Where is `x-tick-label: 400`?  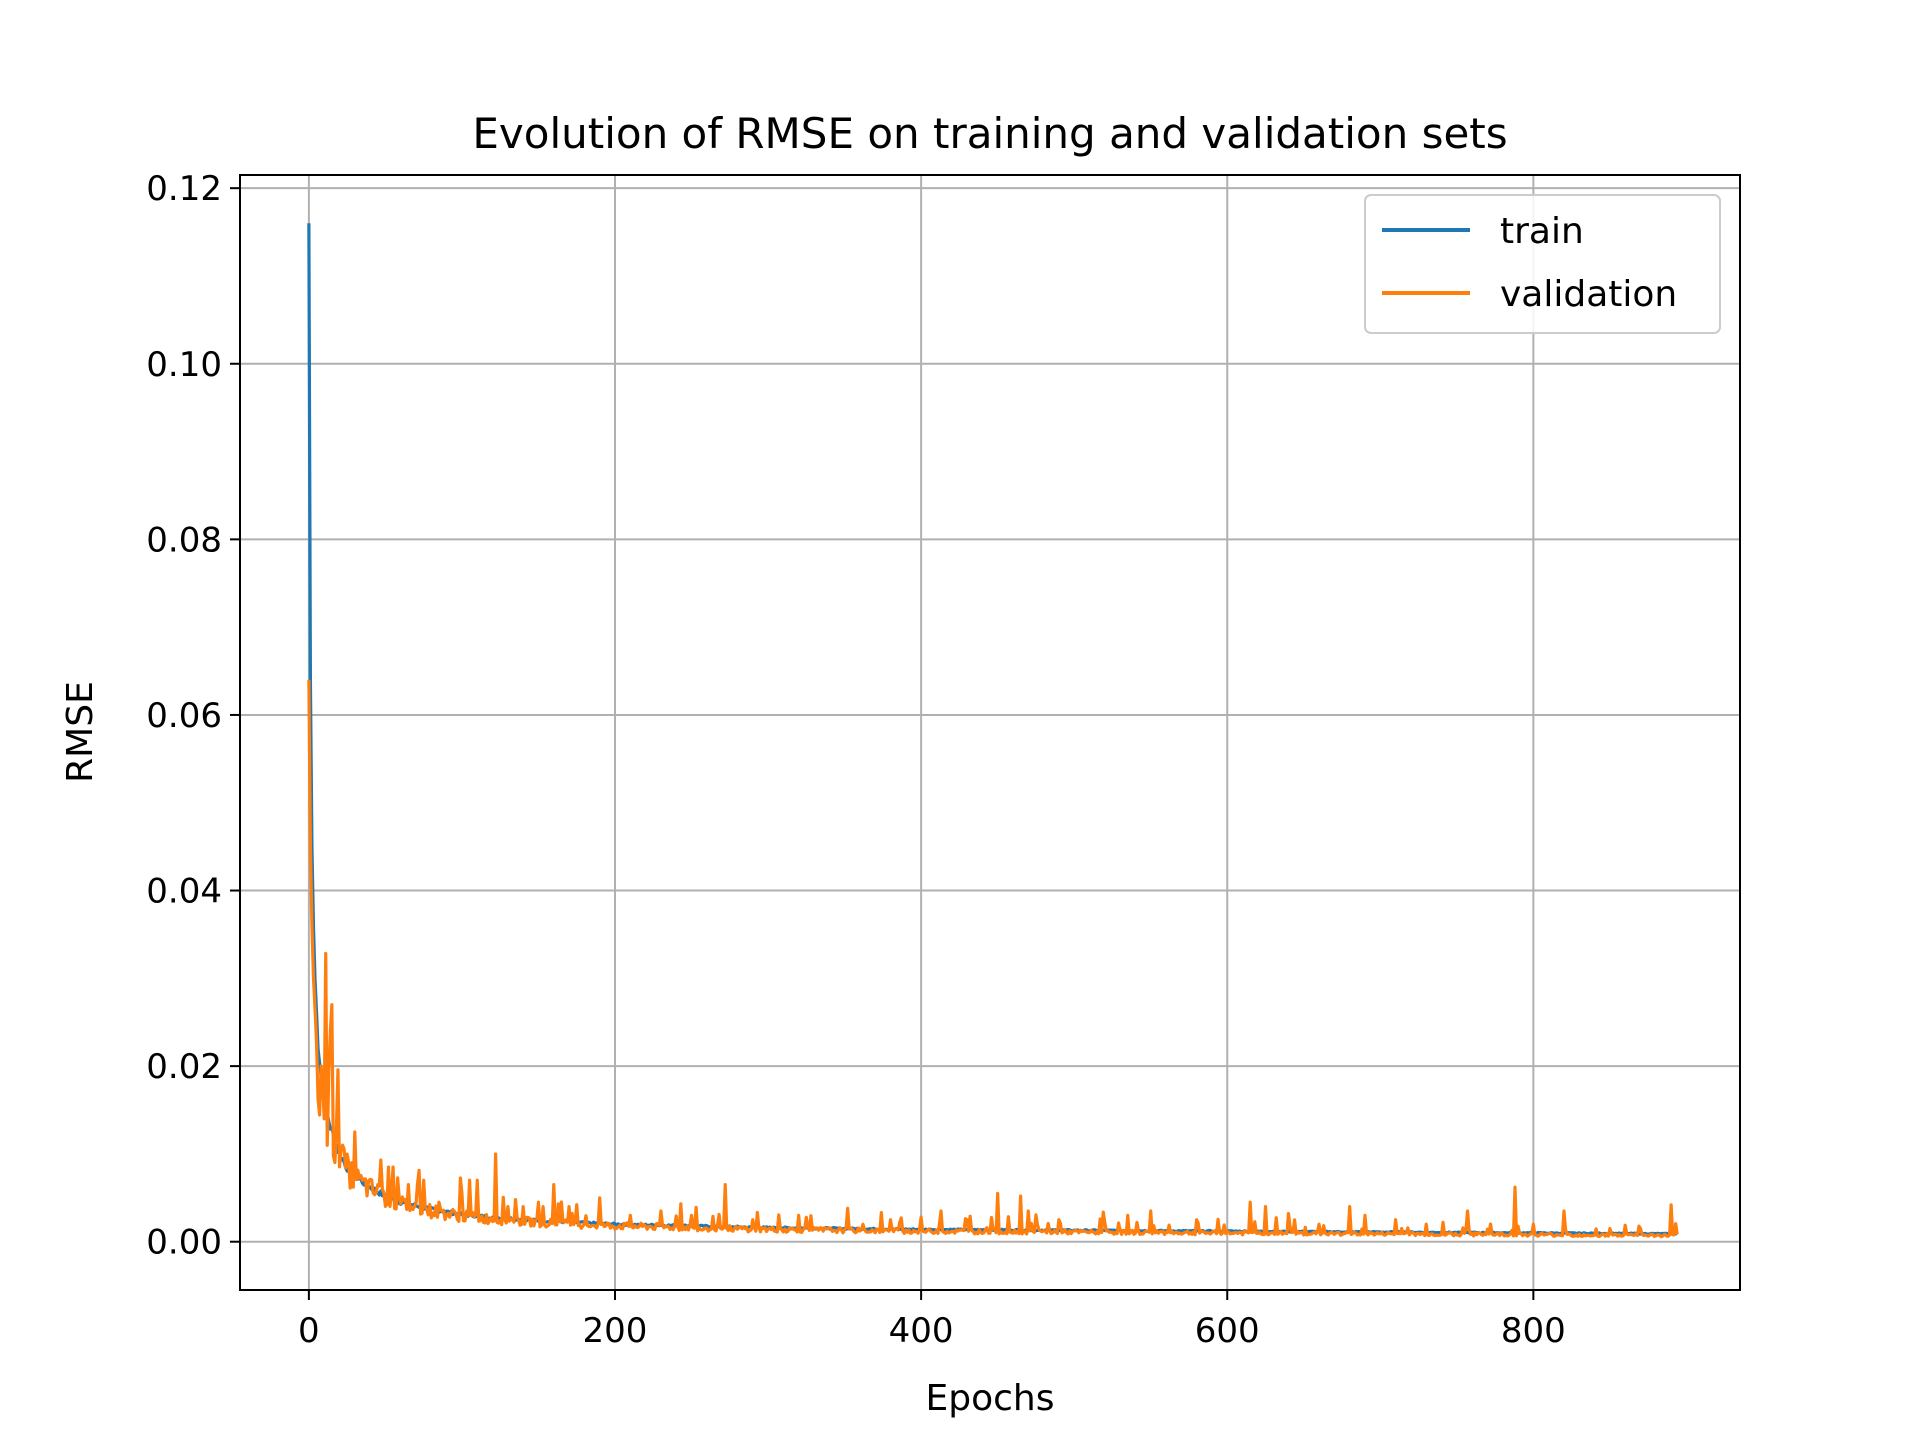
x-tick-label: 400 is located at coordinates (921, 1331).